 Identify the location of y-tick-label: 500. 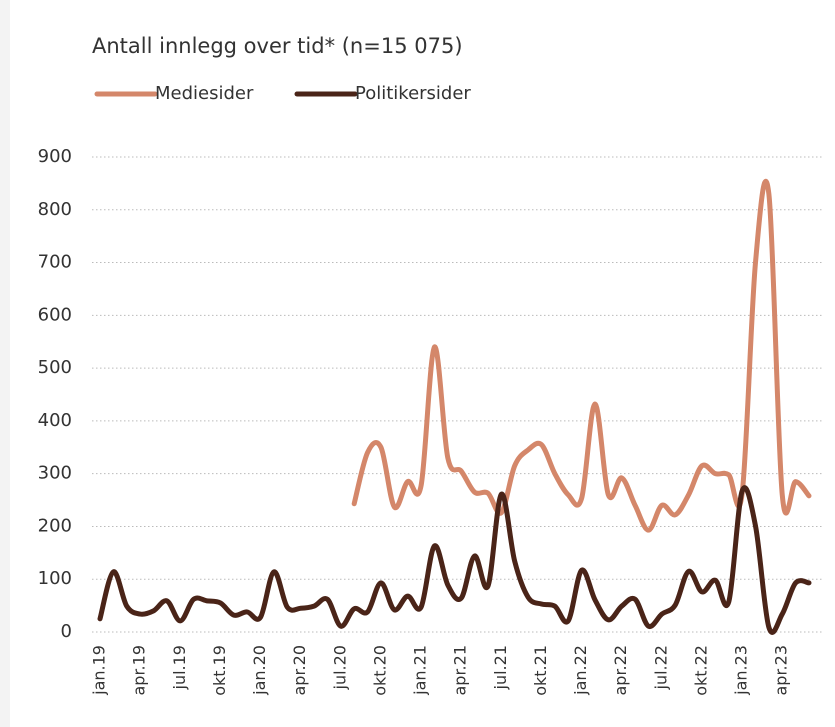
(55, 367).